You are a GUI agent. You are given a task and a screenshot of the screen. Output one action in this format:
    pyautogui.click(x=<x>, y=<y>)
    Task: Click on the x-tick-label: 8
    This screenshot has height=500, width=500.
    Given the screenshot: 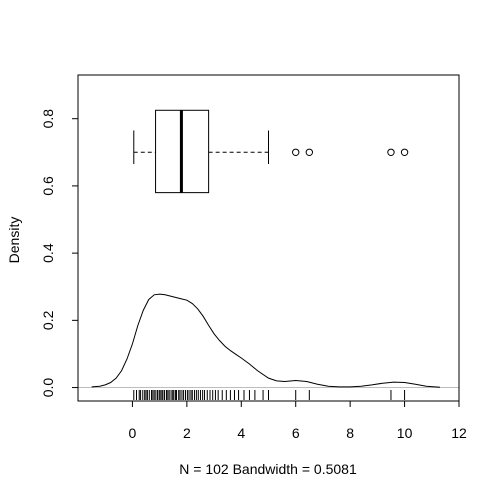 What is the action you would take?
    pyautogui.click(x=350, y=433)
    